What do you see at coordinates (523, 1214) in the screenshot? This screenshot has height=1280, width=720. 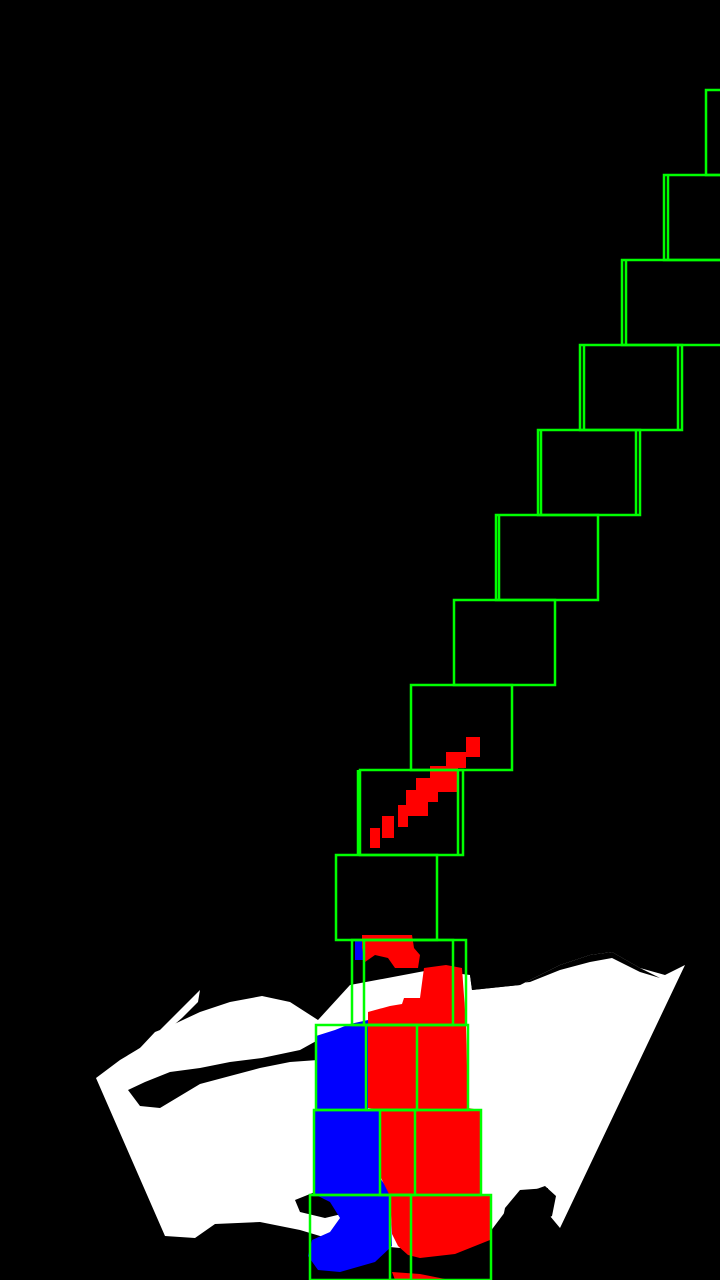 I see `road-mask-hole-right` at bounding box center [523, 1214].